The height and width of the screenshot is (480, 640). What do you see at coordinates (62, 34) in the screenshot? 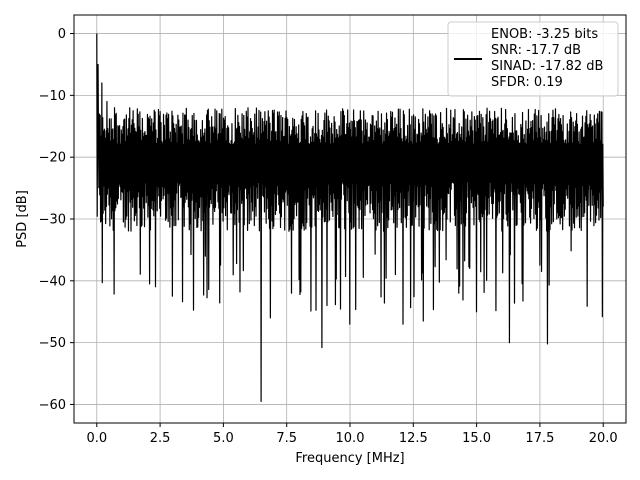
I see `y-tick-label: 0` at bounding box center [62, 34].